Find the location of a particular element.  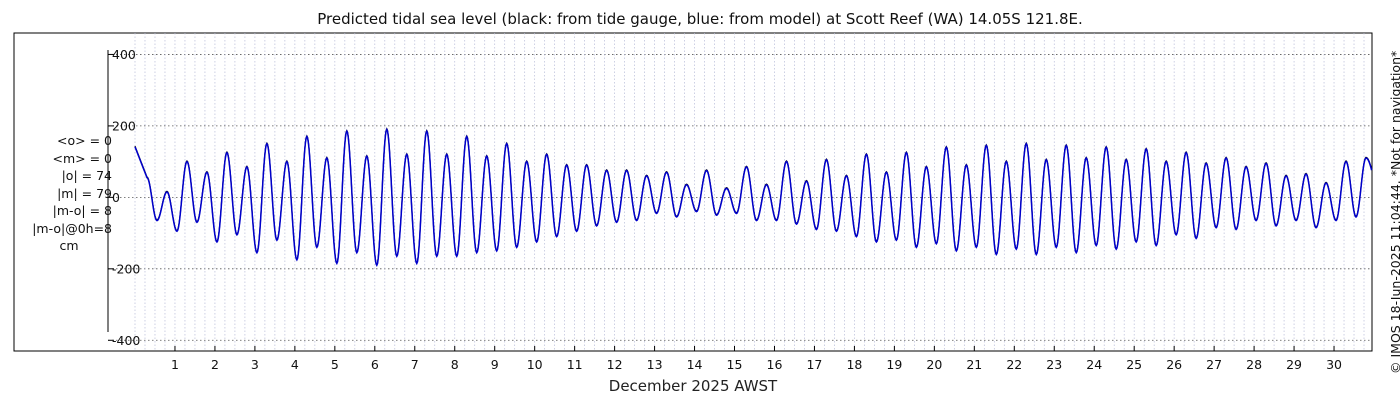

x-tick-label: 25 is located at coordinates (1134, 364).